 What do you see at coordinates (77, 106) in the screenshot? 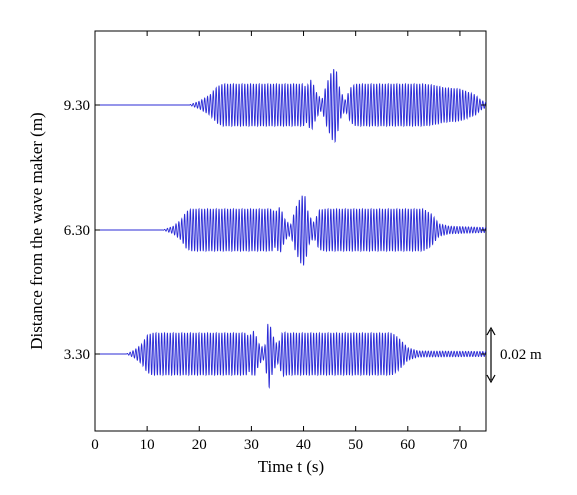
I see `y-tick-label: 9.30` at bounding box center [77, 106].